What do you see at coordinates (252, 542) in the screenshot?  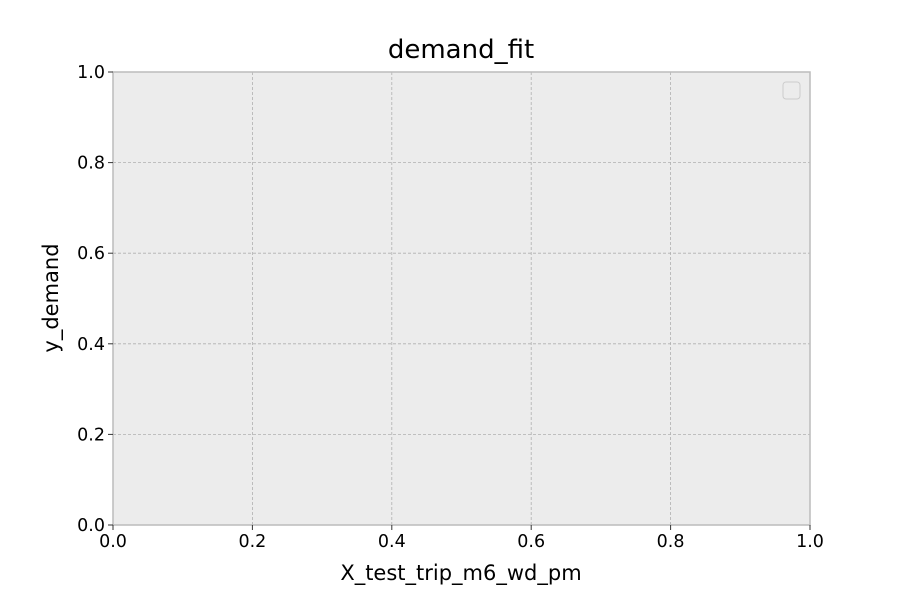 I see `x-tick-label: 0.2` at bounding box center [252, 542].